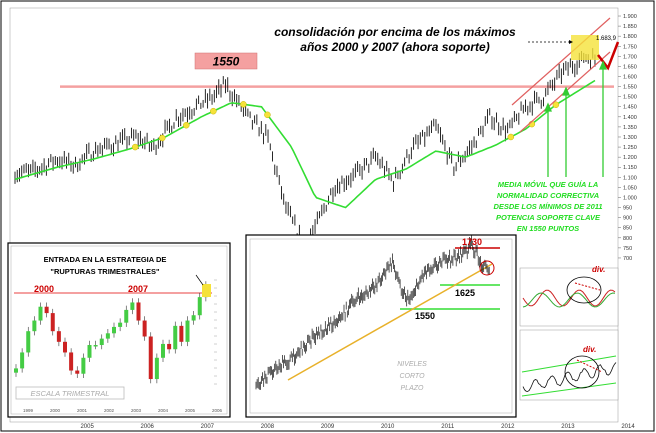  Describe the element at coordinates (394, 47) in the screenshot. I see `chart-title-line-2: años 2000 y 2007 (ahora soporte)` at that location.